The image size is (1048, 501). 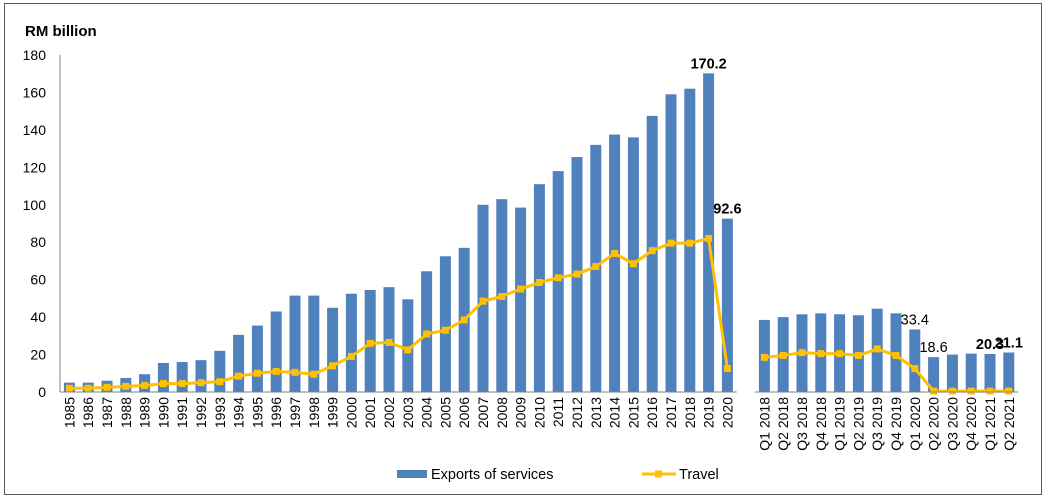 I want to click on x-tick-label: 2016, so click(x=652, y=412).